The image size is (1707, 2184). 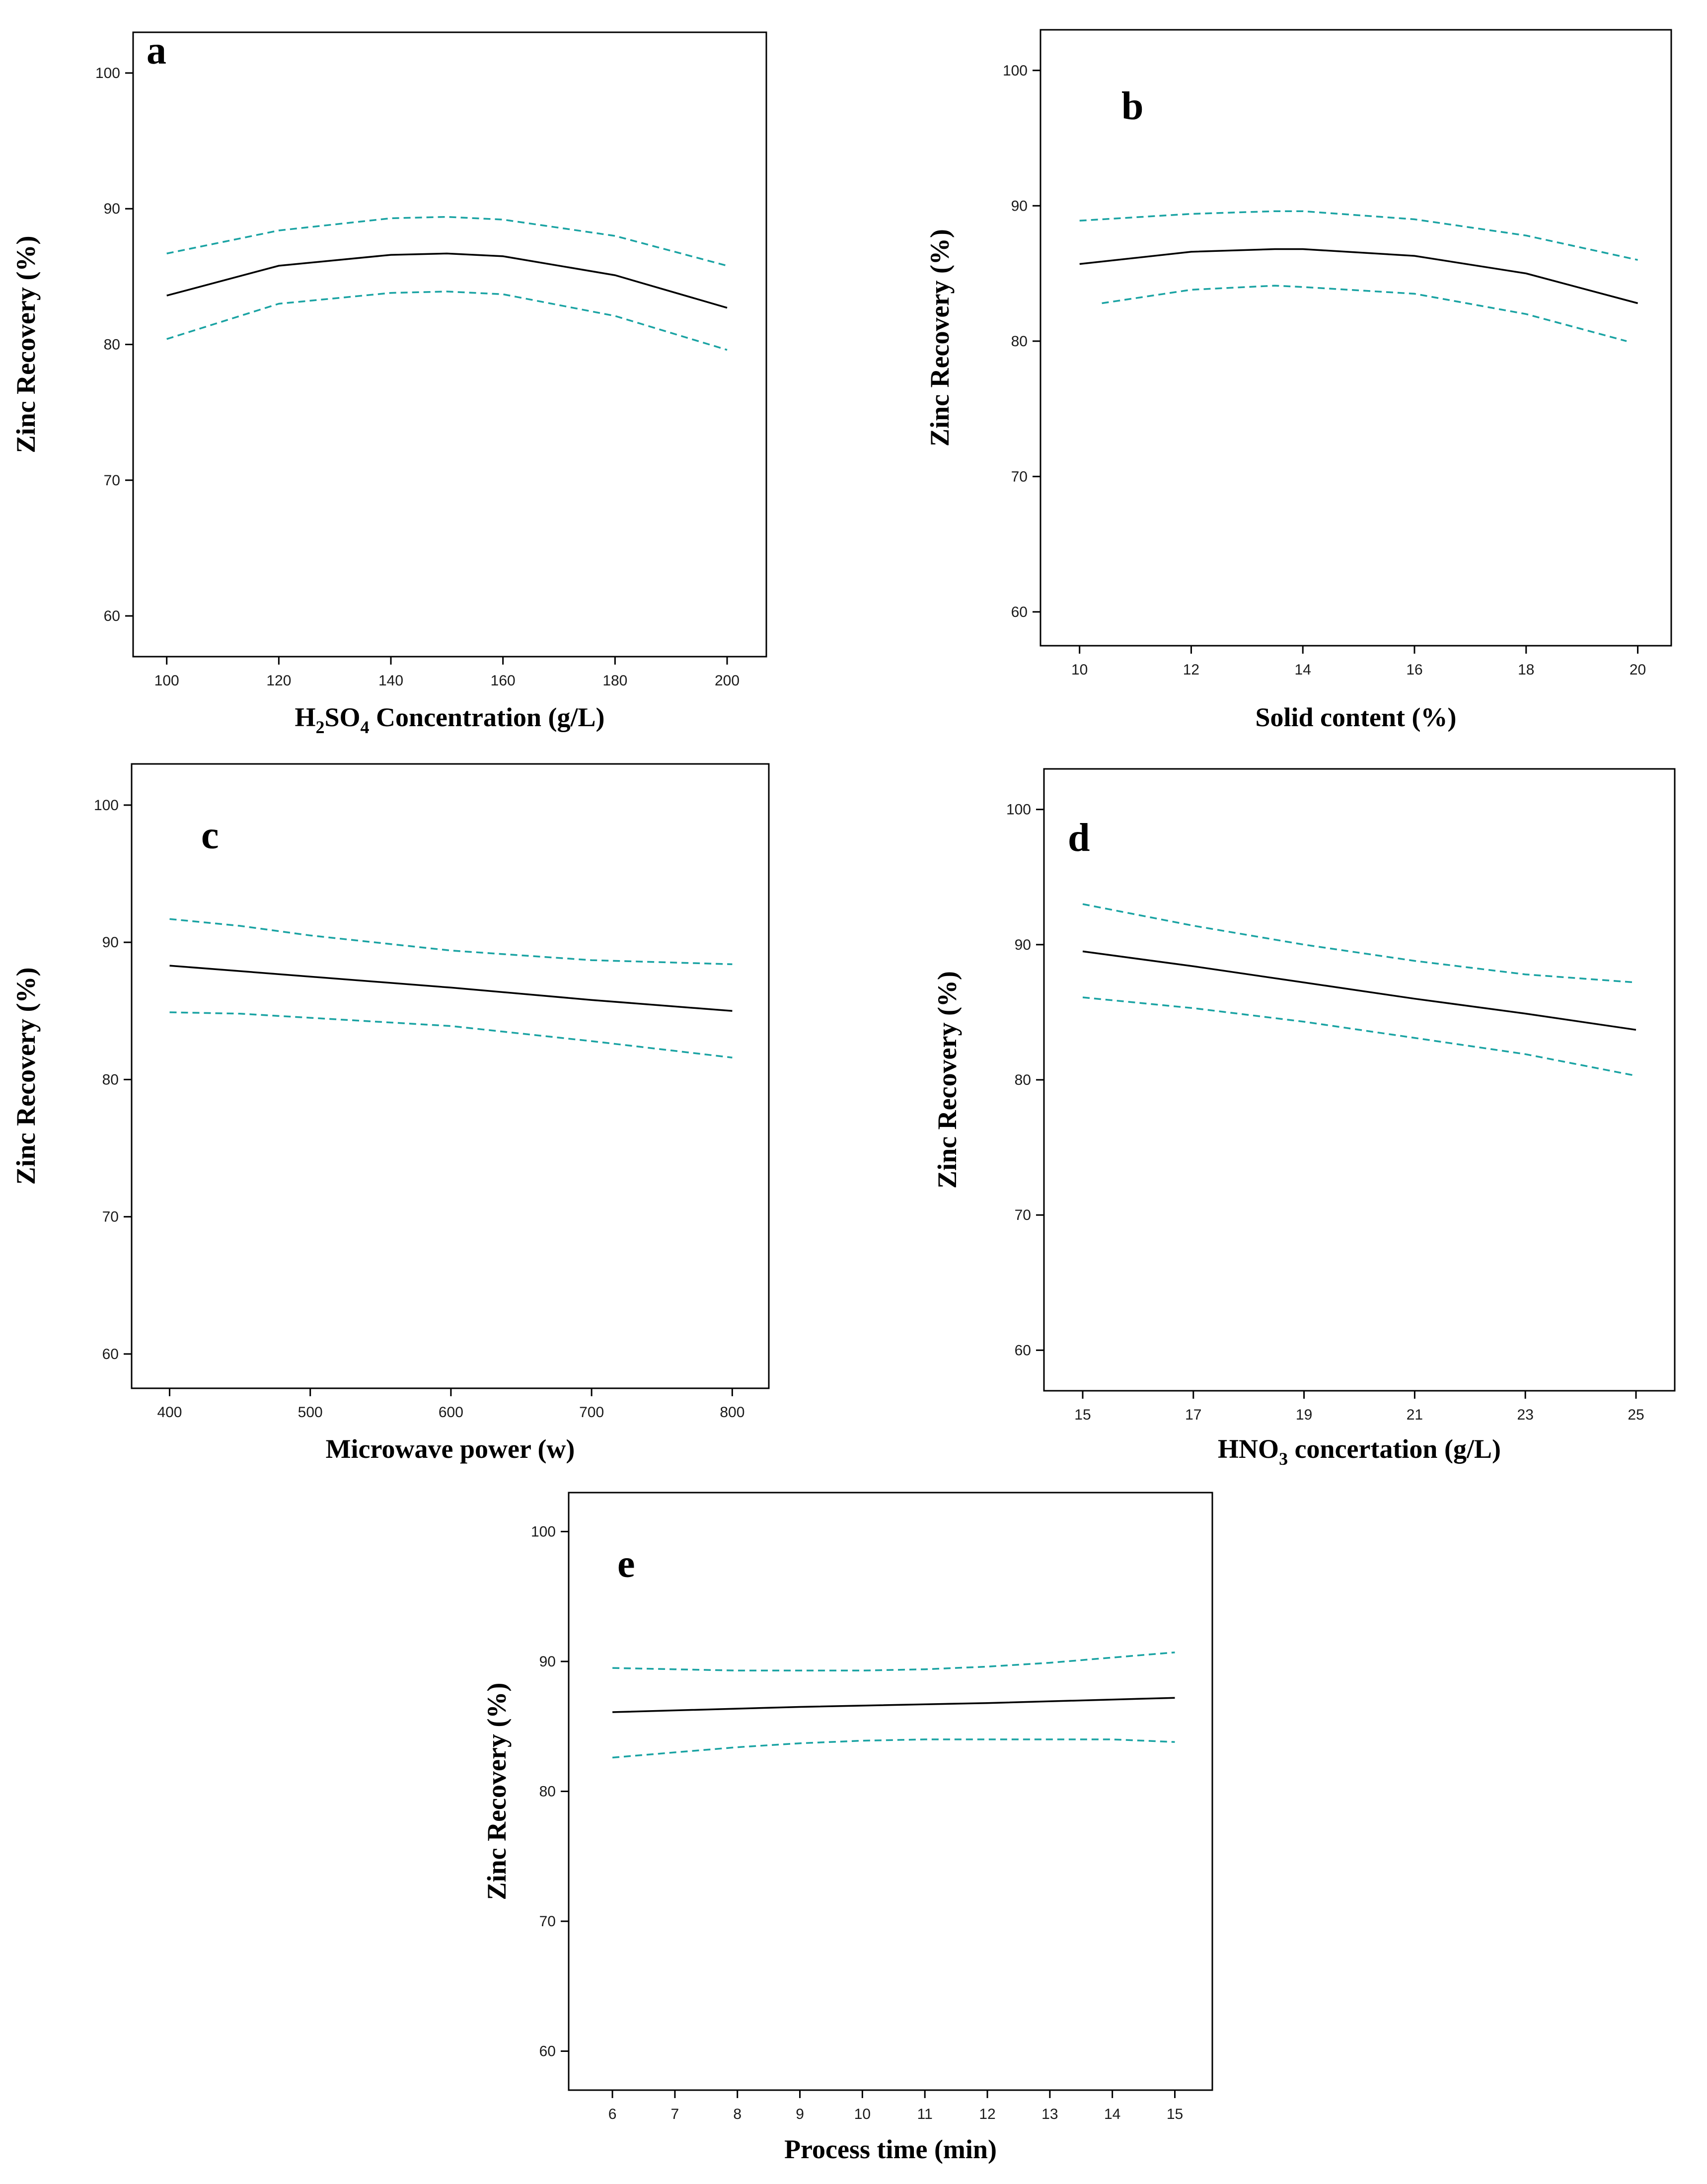 I want to click on x-tick-label: 13, so click(x=1049, y=2114).